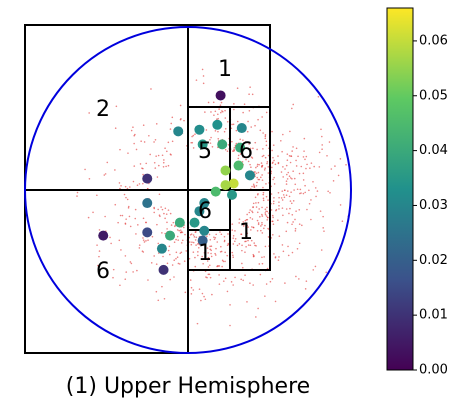 The image size is (462, 413). I want to click on colorbar-tick-label: 0.03, so click(433, 205).